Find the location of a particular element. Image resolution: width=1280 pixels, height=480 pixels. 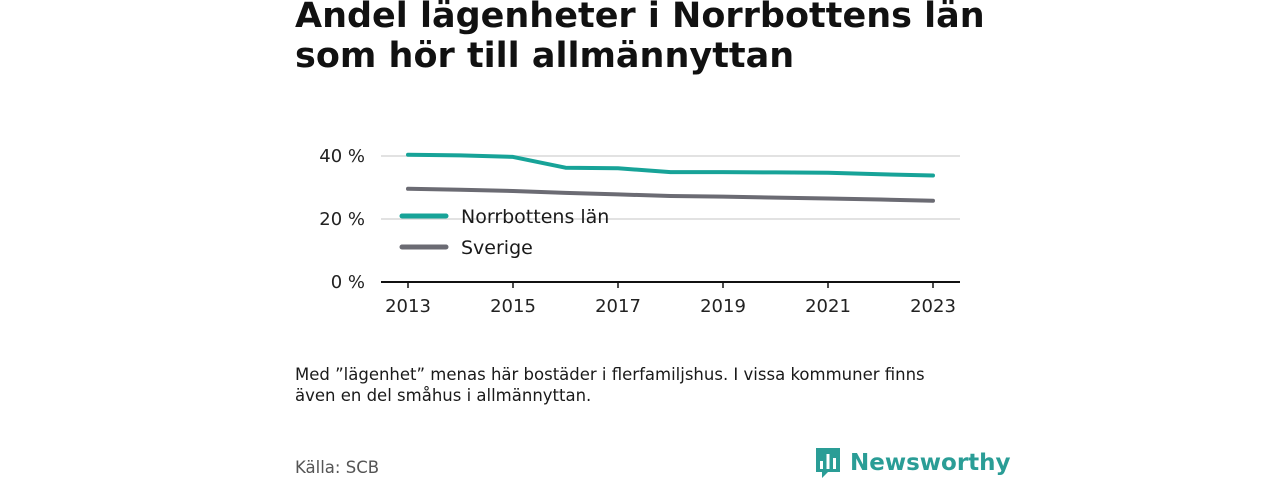

chart-title-line-2: som hör till allmännyttan is located at coordinates (545, 56).